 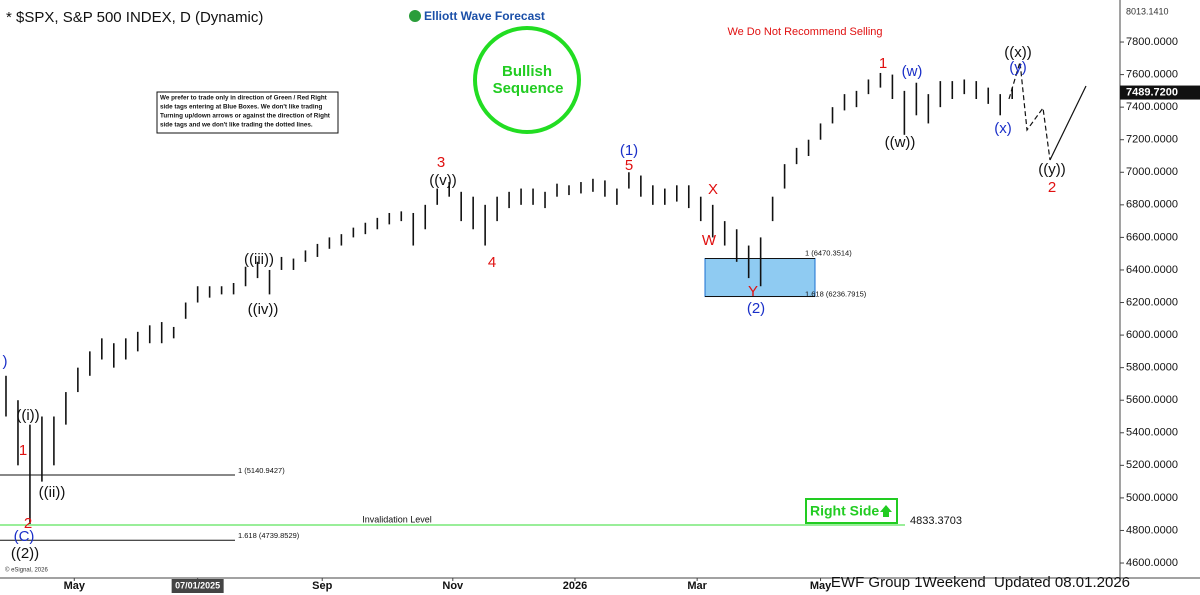 What do you see at coordinates (980, 582) in the screenshot?
I see `footer: EWF Group 1Weekend Updated 08.01.2026` at bounding box center [980, 582].